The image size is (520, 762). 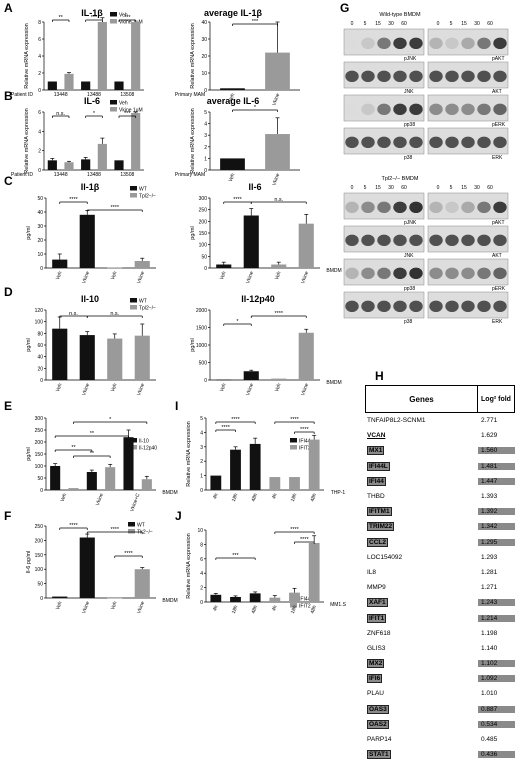 I want to click on x-tick-label: Vkine+C, so click(x=135, y=502).